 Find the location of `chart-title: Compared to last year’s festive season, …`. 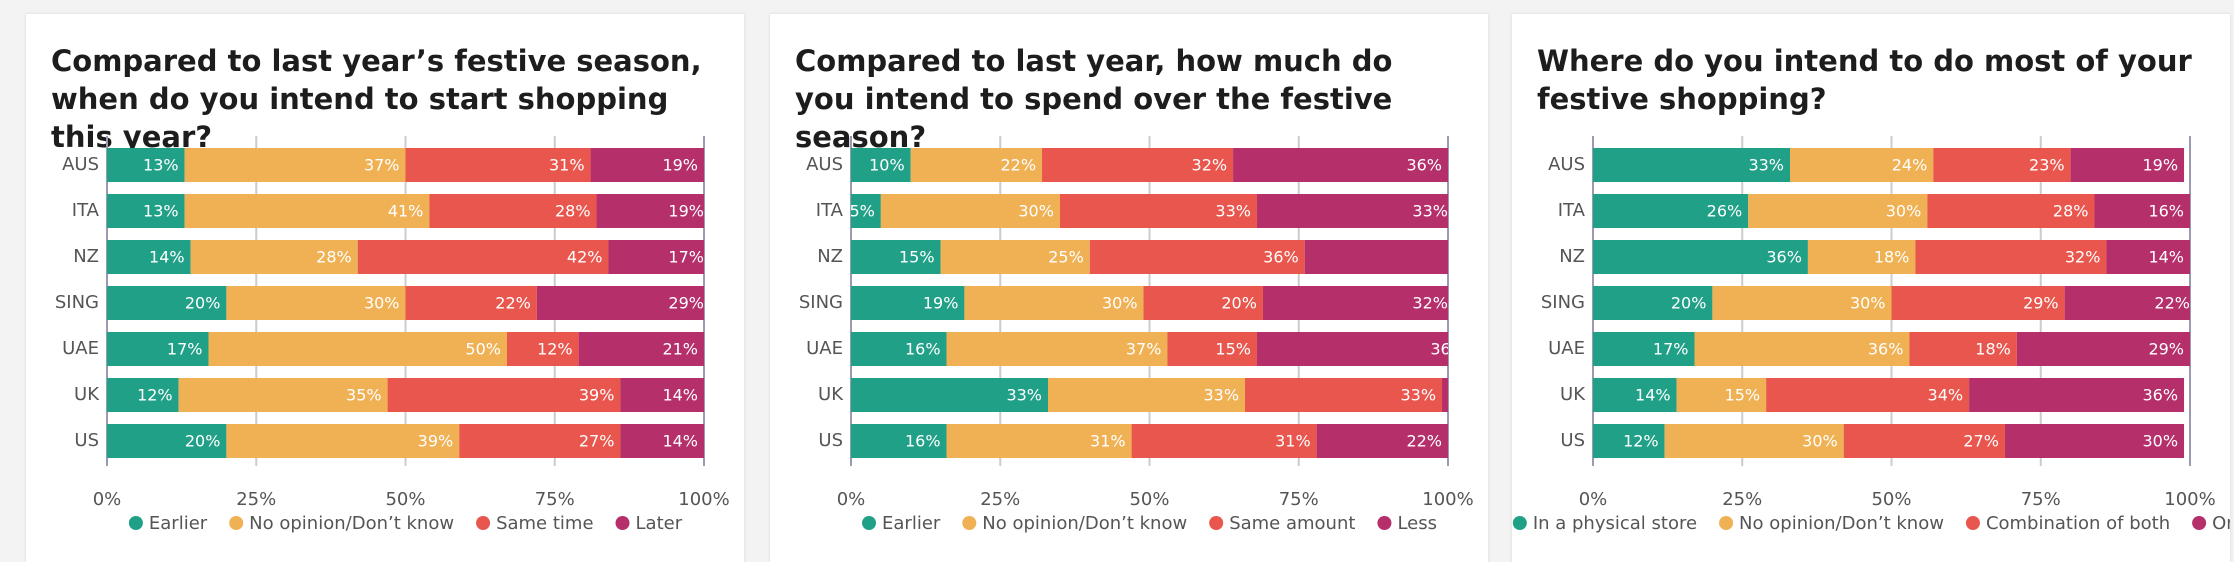

chart-title: Compared to last year’s festive season, … is located at coordinates (376, 99).